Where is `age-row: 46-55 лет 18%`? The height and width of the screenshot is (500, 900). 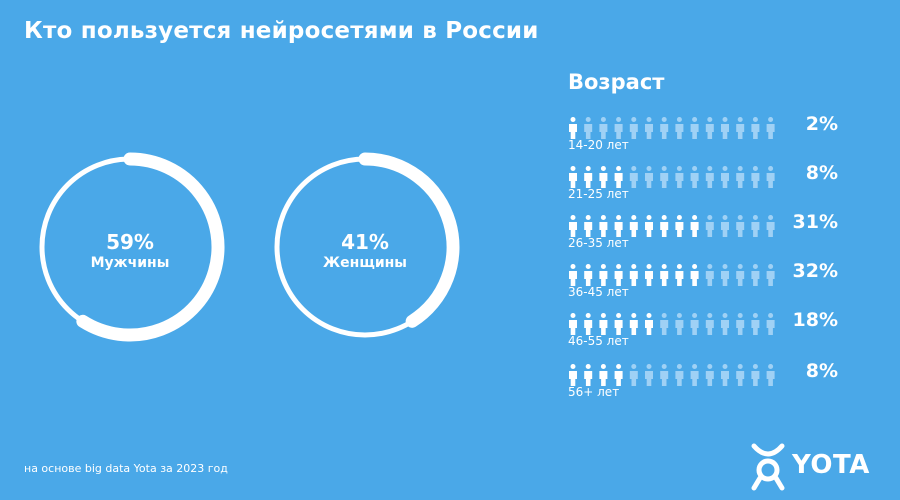
age-row: 46-55 лет 18% is located at coordinates (703, 332).